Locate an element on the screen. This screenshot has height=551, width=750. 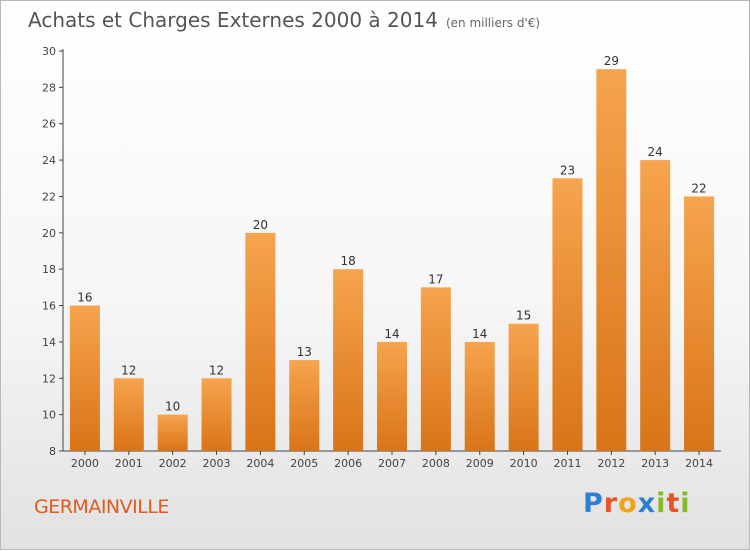
x-tick-label: 2010 is located at coordinates (524, 463).